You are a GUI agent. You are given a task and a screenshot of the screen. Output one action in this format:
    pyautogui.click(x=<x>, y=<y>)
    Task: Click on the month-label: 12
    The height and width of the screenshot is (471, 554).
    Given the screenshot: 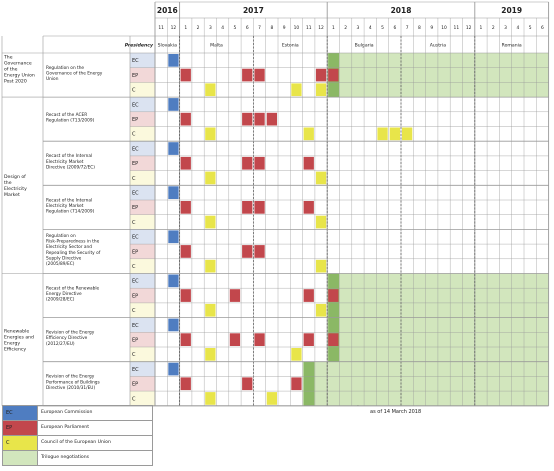 What is the action you would take?
    pyautogui.click(x=321, y=28)
    